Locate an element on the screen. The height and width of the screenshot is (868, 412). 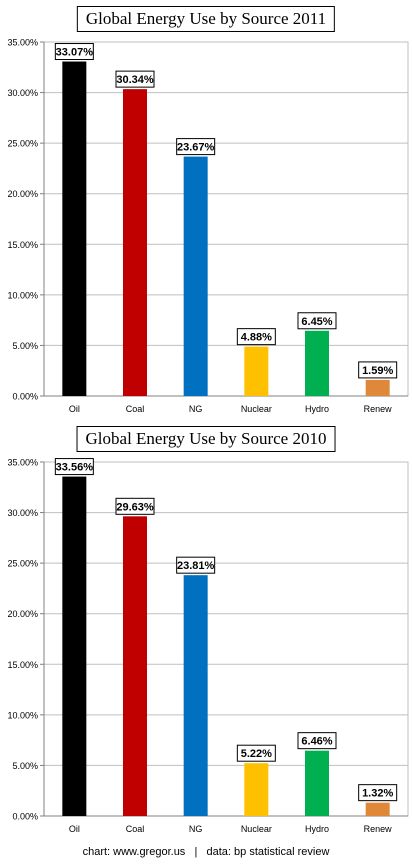
chart-title: Global Energy Use by Source 2010 is located at coordinates (206, 439).